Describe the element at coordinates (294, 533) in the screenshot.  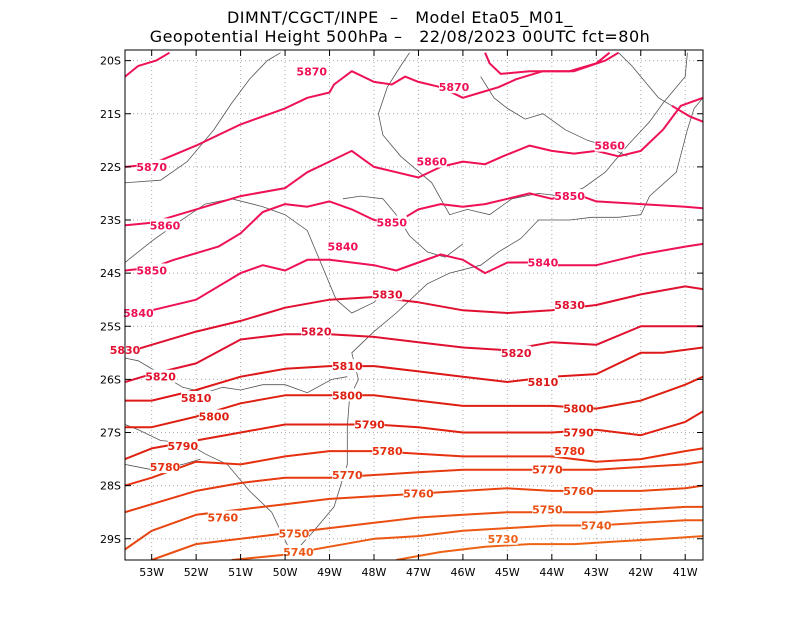
I see `contour-label: 5750` at that location.